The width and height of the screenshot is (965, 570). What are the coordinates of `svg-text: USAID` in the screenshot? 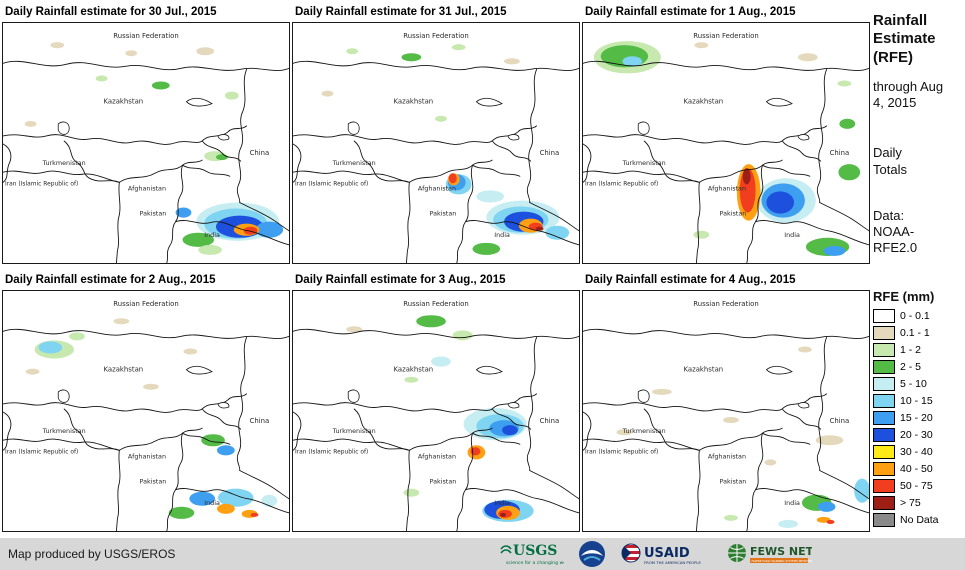 It's located at (667, 553).